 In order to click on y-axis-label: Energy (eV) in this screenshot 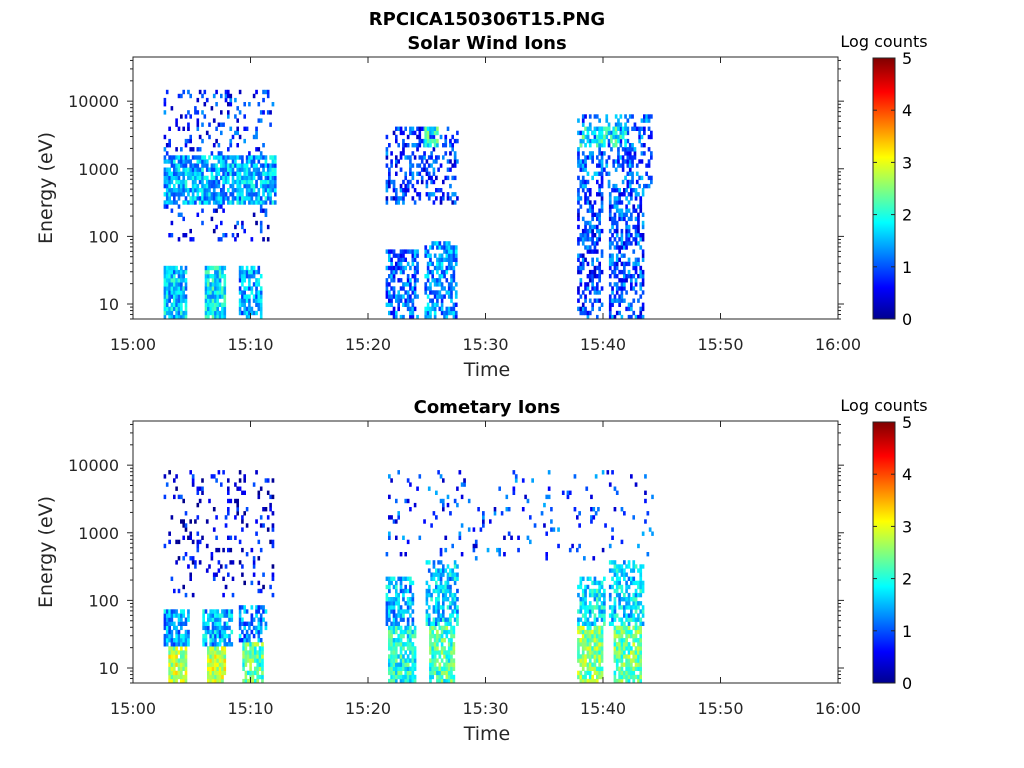, I will do `click(46, 552)`.